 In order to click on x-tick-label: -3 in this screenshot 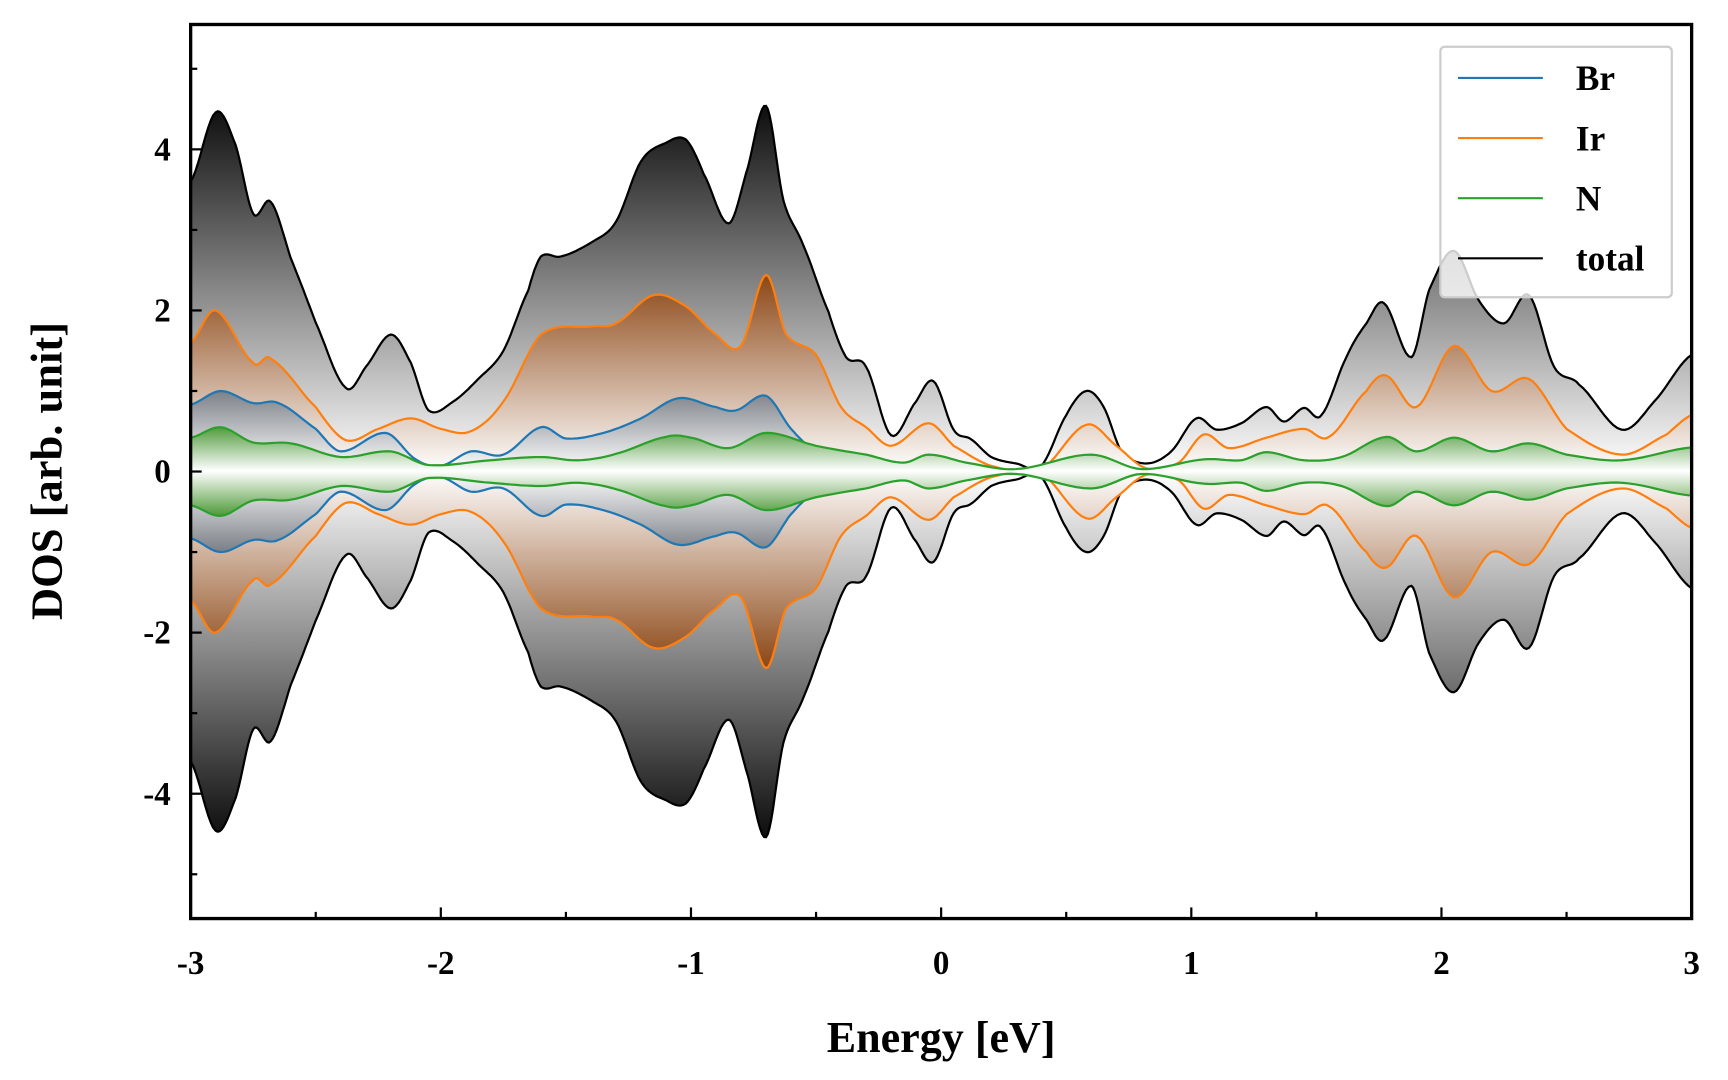, I will do `click(191, 963)`.